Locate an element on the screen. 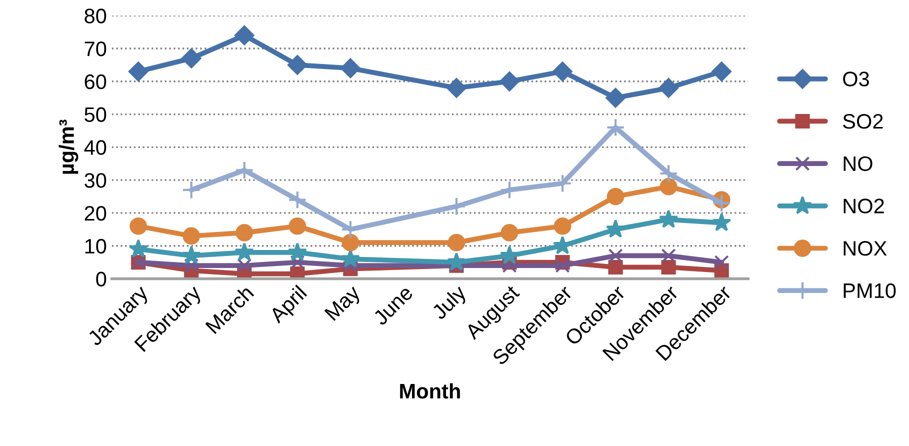  y-tick-label: 0 is located at coordinates (101, 279).